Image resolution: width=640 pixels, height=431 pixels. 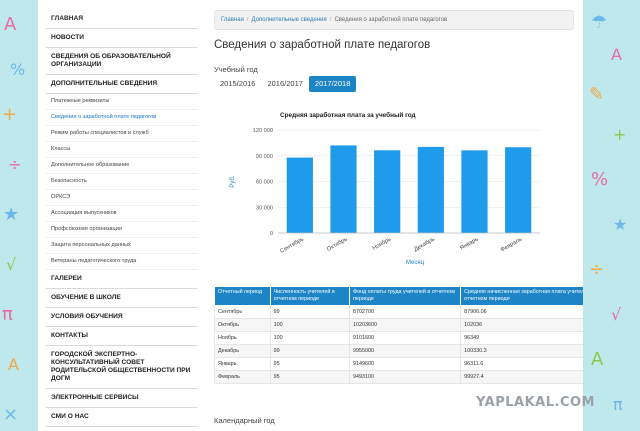 I want to click on table-cell: 9493100, so click(x=405, y=377).